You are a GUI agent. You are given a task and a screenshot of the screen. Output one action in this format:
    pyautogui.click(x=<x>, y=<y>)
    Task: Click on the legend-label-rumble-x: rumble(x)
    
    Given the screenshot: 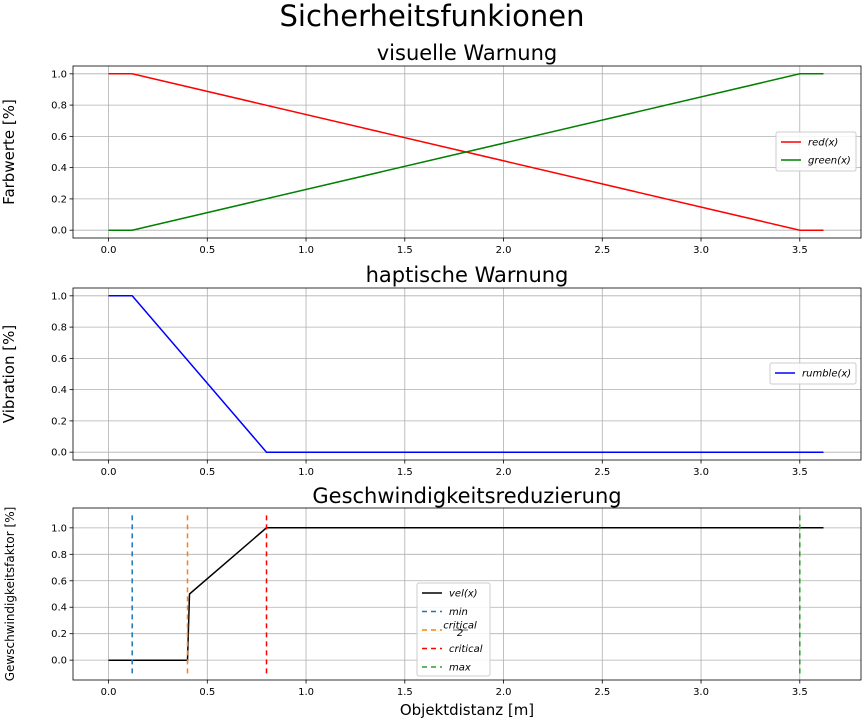 What is the action you would take?
    pyautogui.click(x=826, y=374)
    